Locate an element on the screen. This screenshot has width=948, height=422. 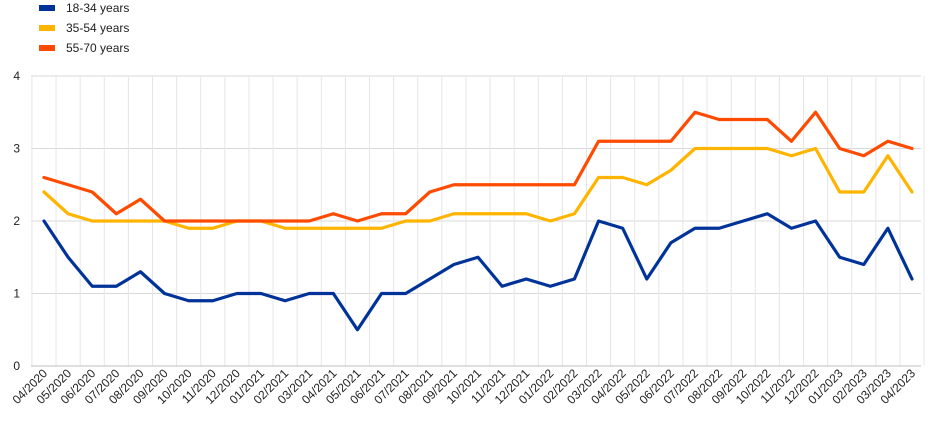
y-tick-label: 4 is located at coordinates (16, 76).